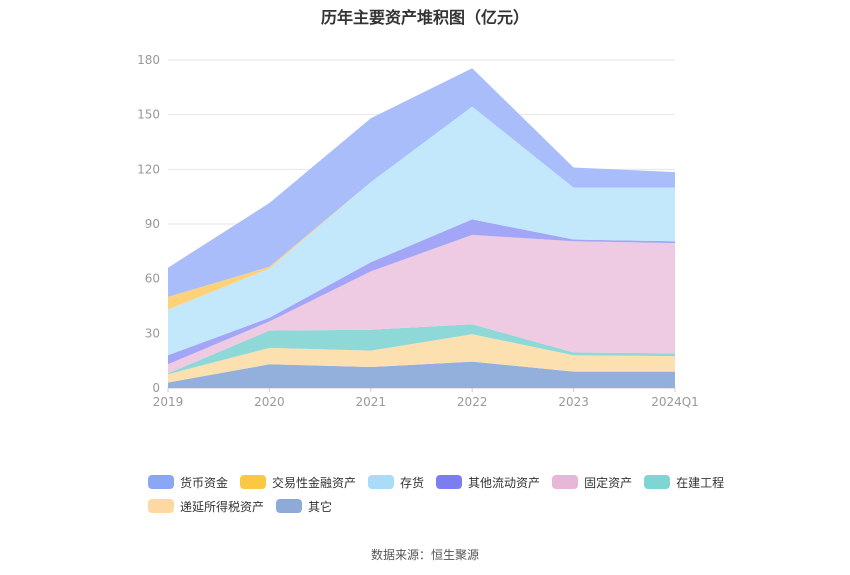 The image size is (850, 575). Describe the element at coordinates (152, 279) in the screenshot. I see `y-tick-label: 60` at that location.